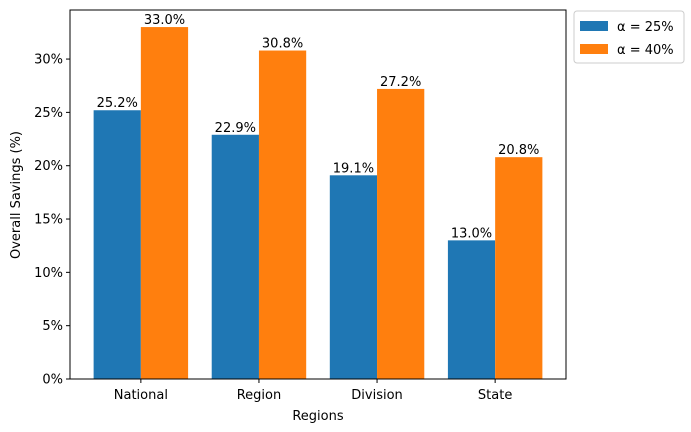  What do you see at coordinates (400, 82) in the screenshot?
I see `data-label-division-series-2: 27.2%` at bounding box center [400, 82].